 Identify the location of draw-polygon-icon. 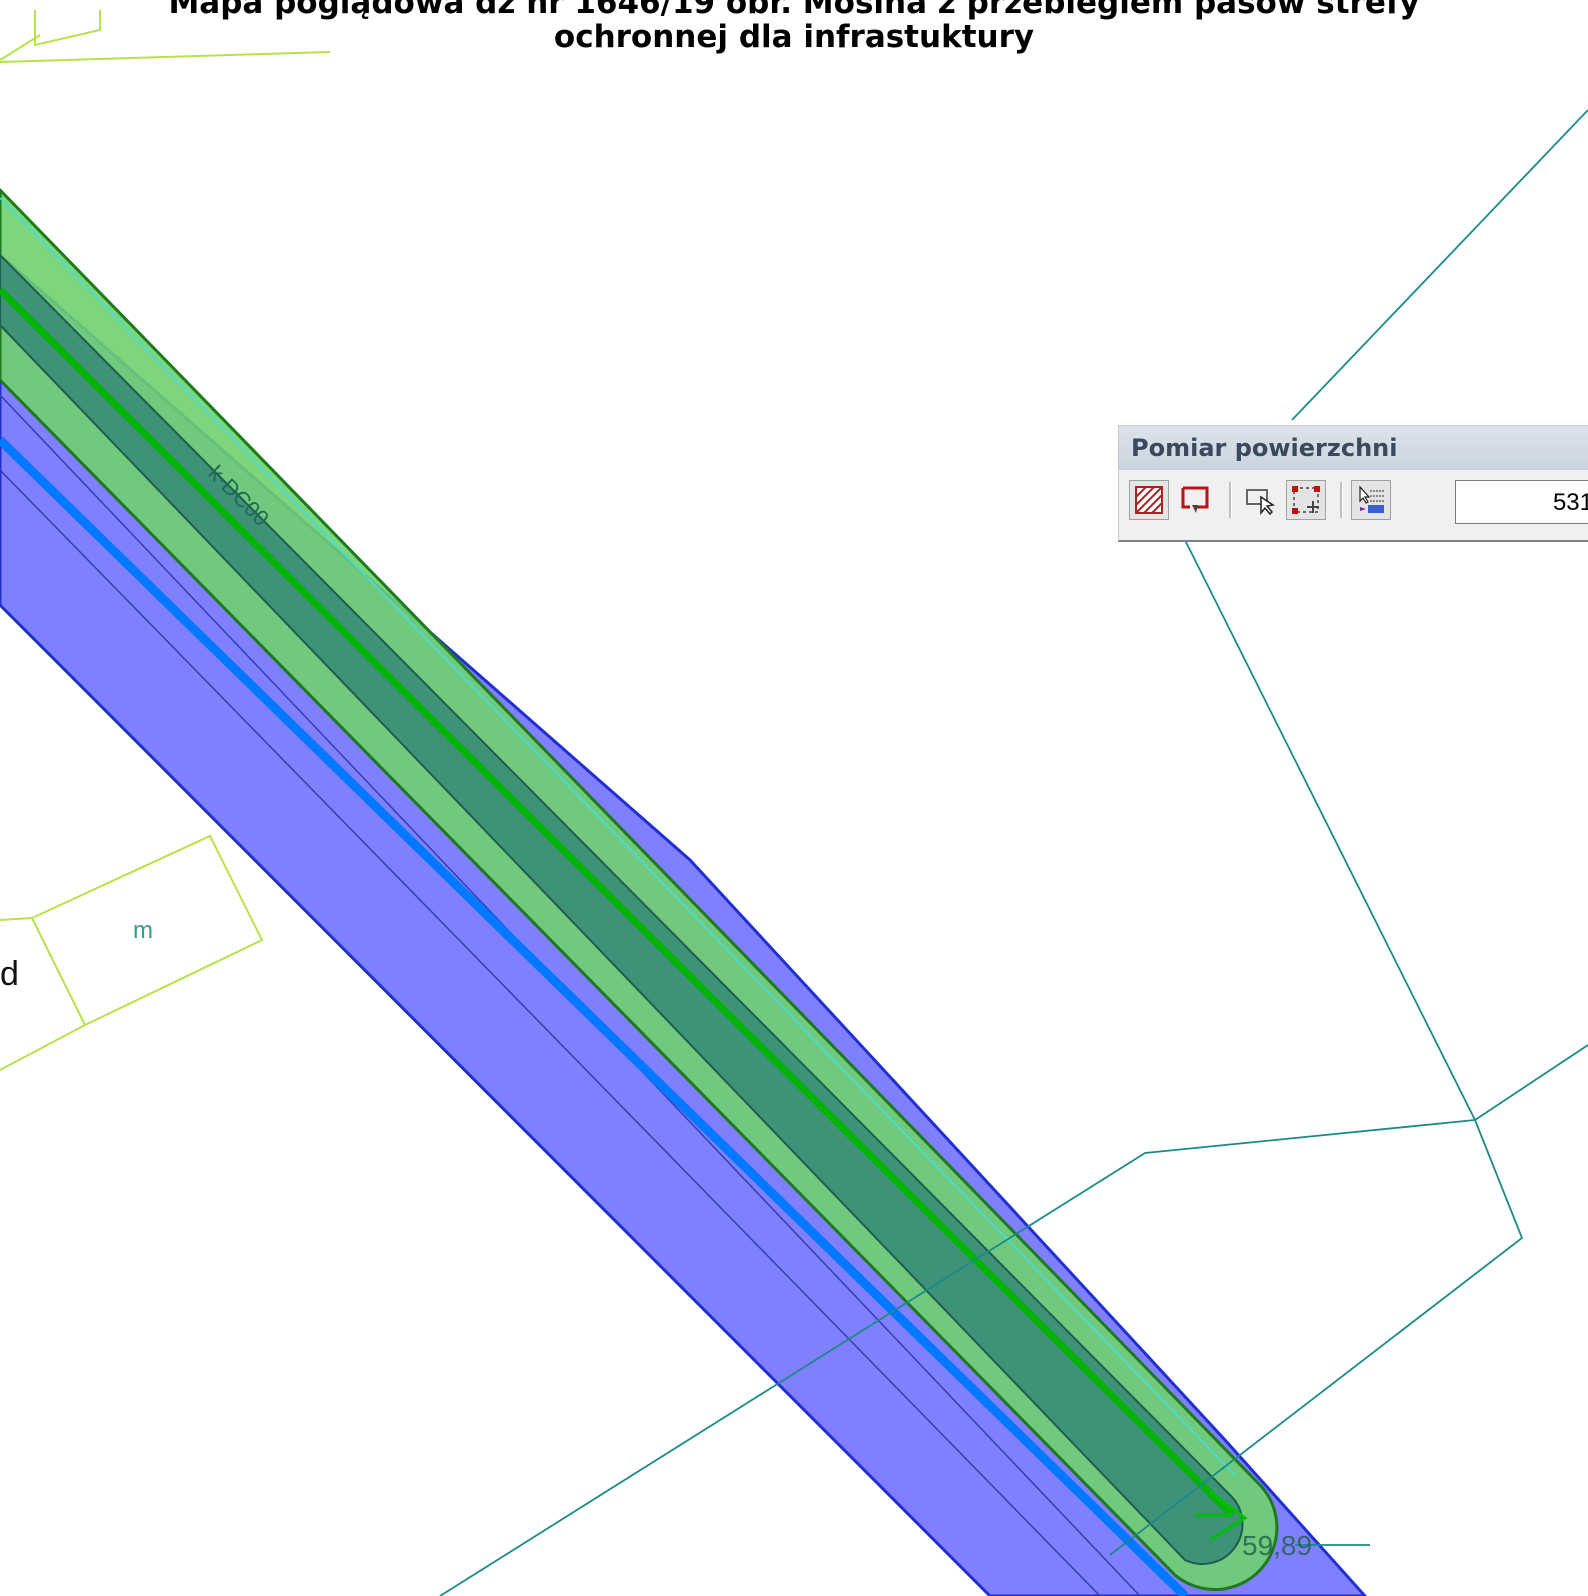
(1195, 500).